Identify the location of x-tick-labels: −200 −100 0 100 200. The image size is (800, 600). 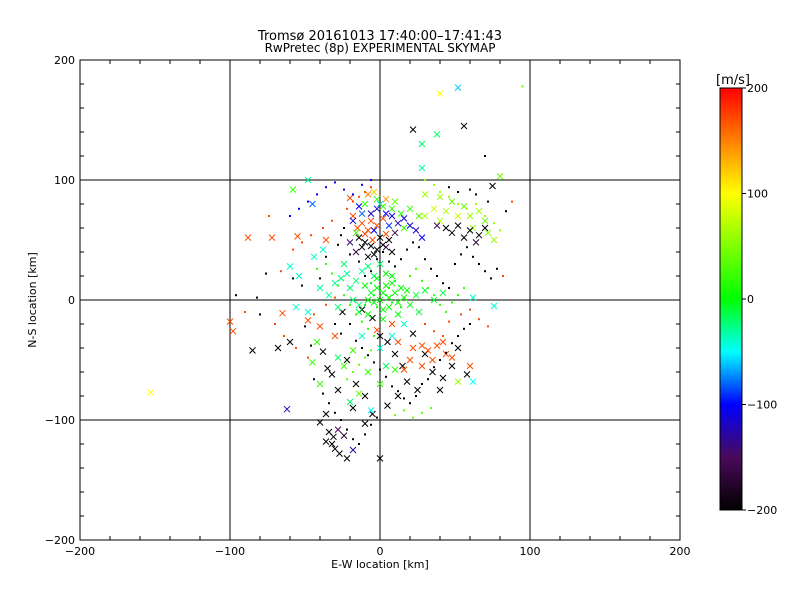
(378, 551).